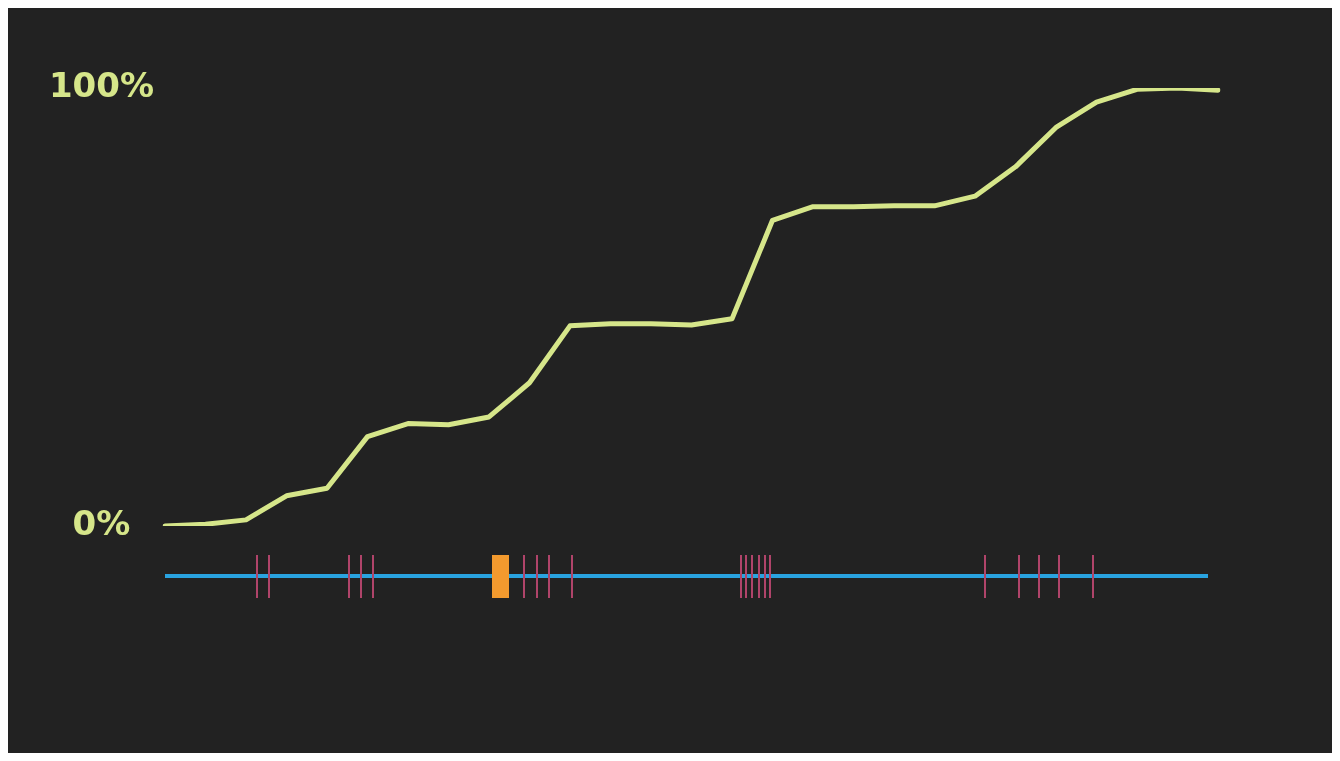 This screenshot has height=761, width=1340. What do you see at coordinates (101, 84) in the screenshot?
I see `y-tick-label: 100%` at bounding box center [101, 84].